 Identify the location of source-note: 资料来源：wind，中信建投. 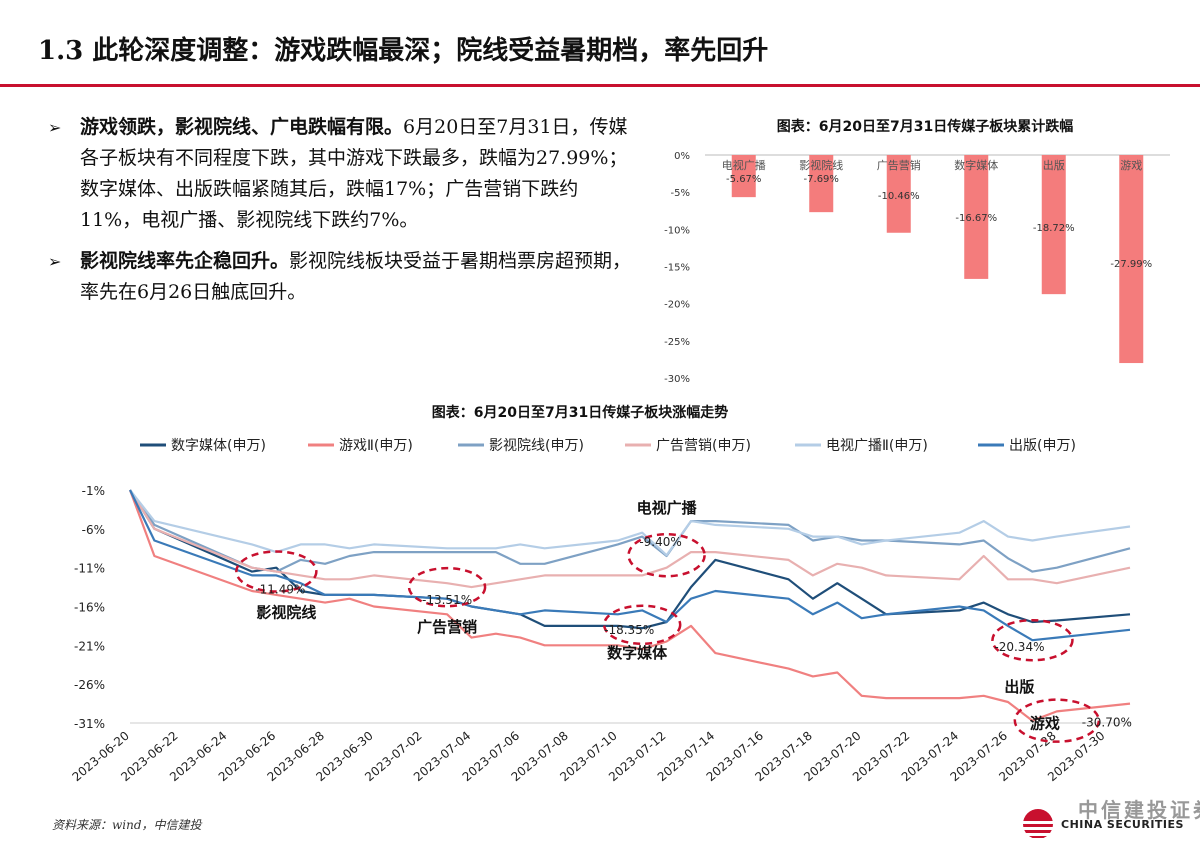
(127, 825).